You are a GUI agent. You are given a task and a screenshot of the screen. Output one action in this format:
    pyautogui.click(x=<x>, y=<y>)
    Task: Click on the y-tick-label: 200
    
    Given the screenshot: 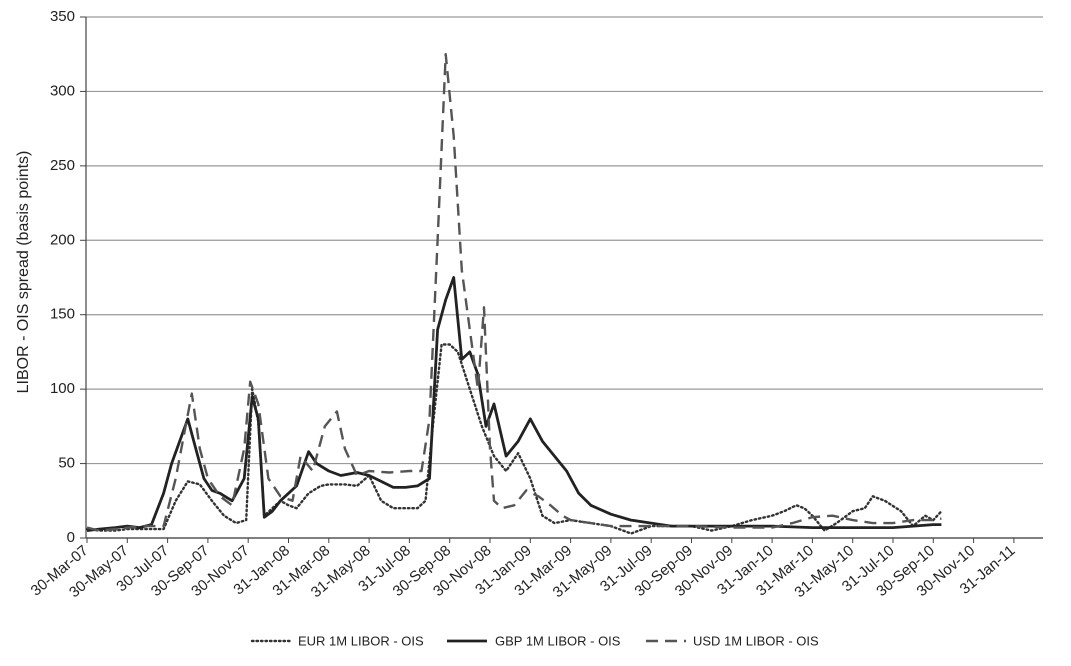 What is the action you would take?
    pyautogui.click(x=62, y=239)
    